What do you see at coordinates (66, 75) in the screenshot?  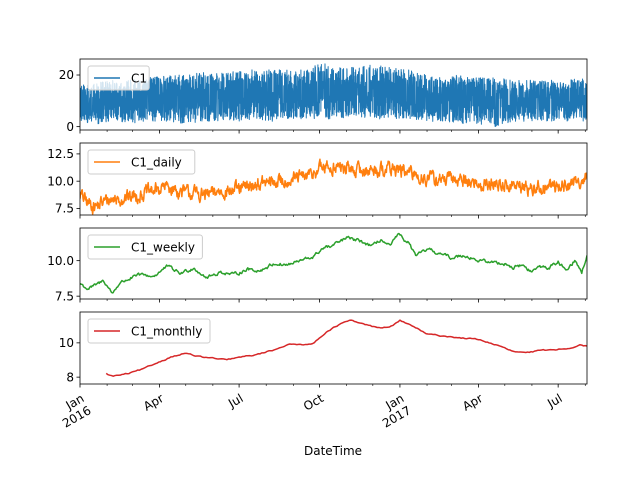 I see `y-tick-label: 20` at bounding box center [66, 75].